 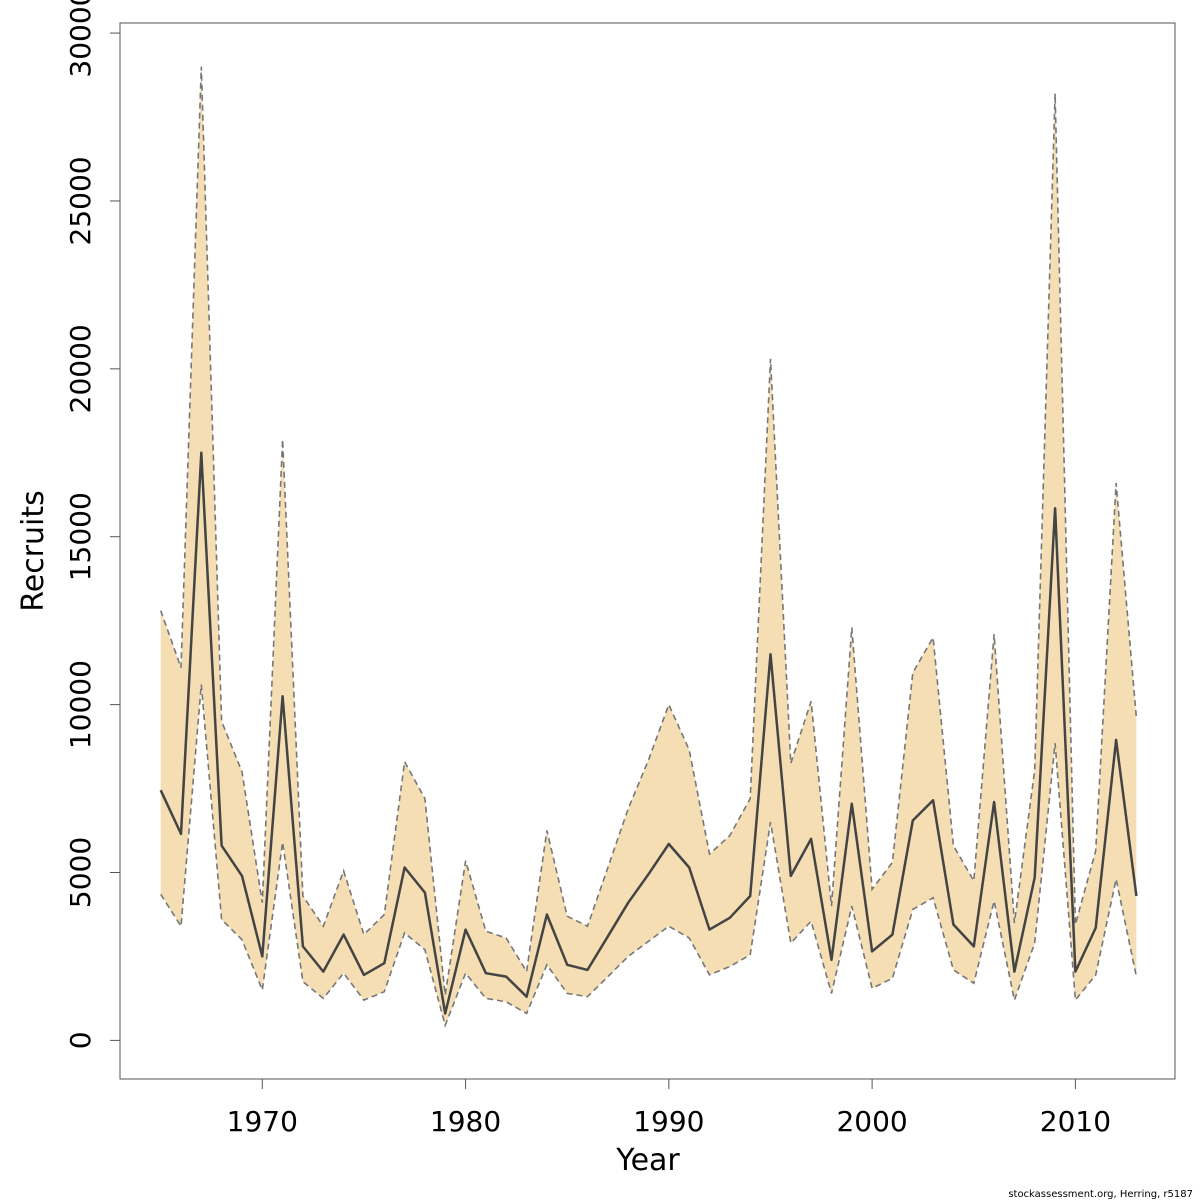 I want to click on x-tick-label: 2000, so click(x=871, y=1121).